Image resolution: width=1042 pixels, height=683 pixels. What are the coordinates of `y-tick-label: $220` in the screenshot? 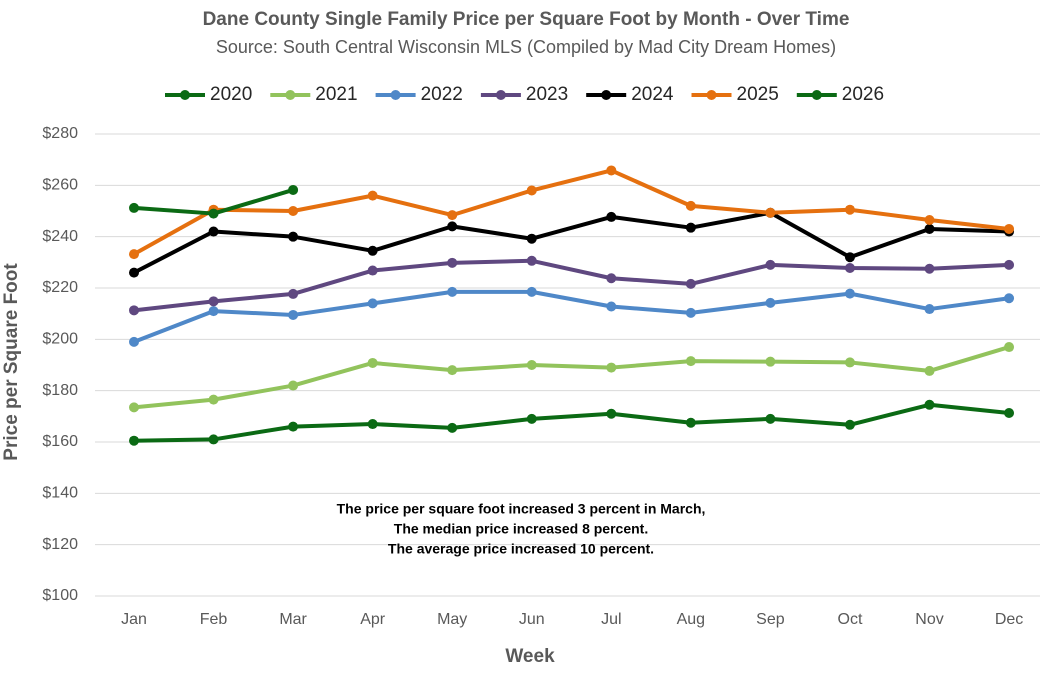 It's located at (60, 287).